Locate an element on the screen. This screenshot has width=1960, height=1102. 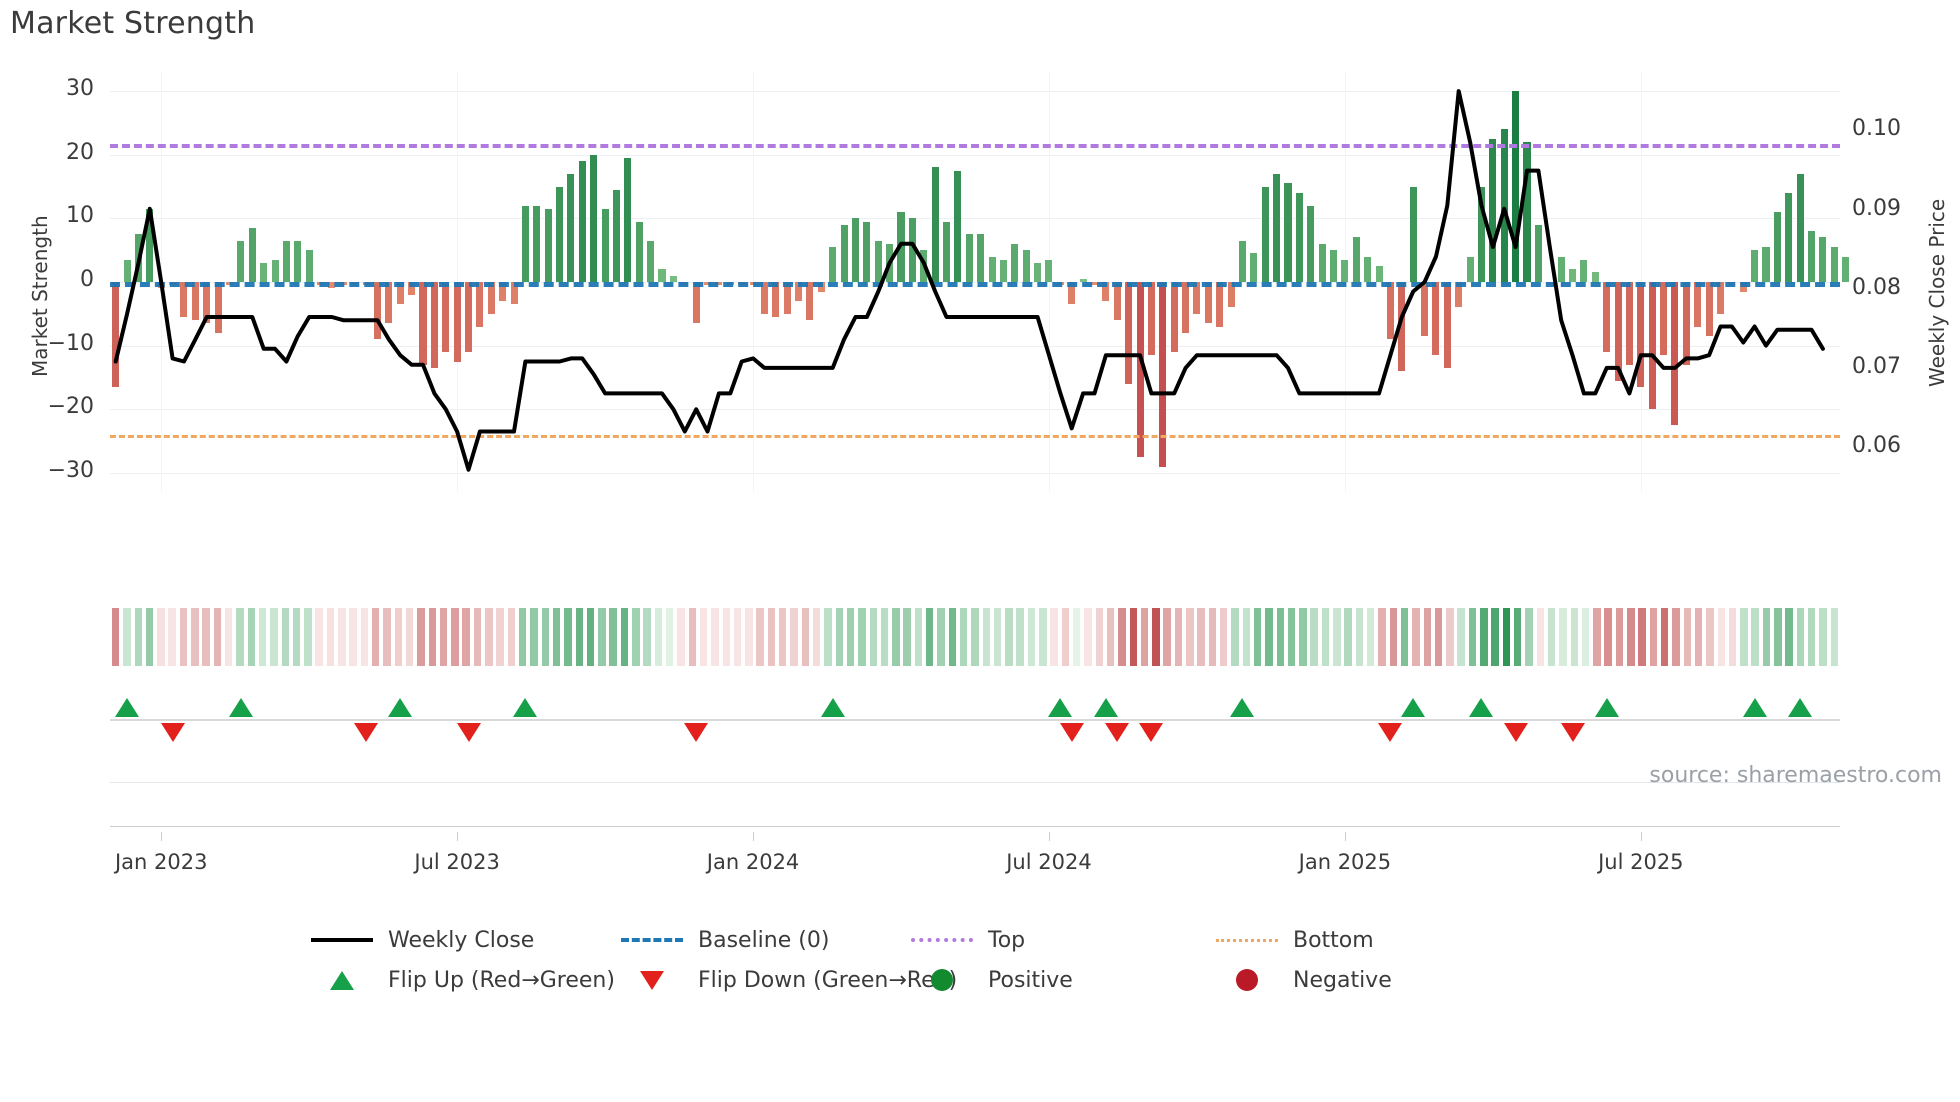
triangle-down-icon is located at coordinates (652, 980).